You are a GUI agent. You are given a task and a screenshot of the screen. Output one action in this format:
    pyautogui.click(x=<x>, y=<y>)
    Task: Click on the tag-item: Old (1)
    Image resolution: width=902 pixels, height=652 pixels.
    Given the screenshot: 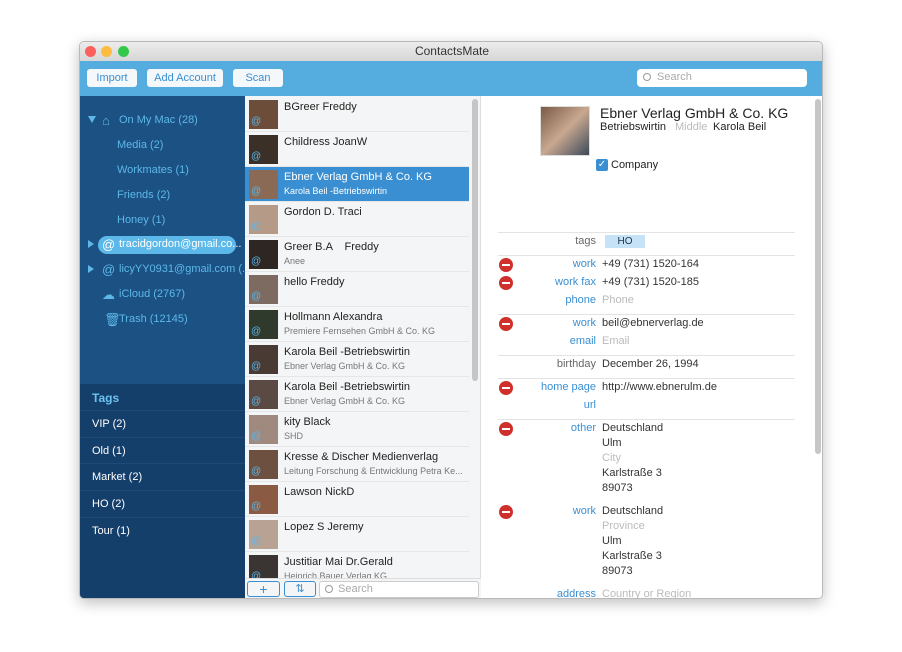 What is the action you would take?
    pyautogui.click(x=109, y=450)
    